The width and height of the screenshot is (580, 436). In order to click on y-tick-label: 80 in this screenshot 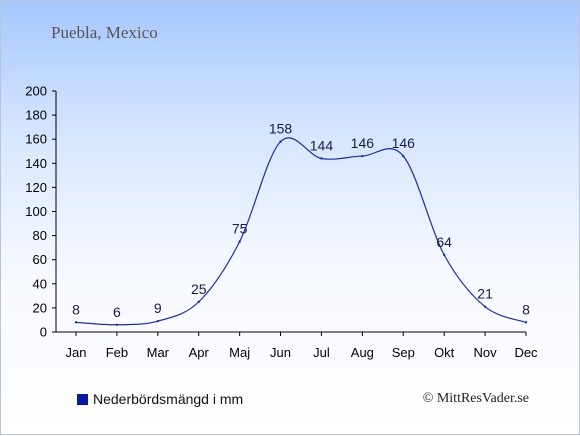, I will do `click(40, 235)`.